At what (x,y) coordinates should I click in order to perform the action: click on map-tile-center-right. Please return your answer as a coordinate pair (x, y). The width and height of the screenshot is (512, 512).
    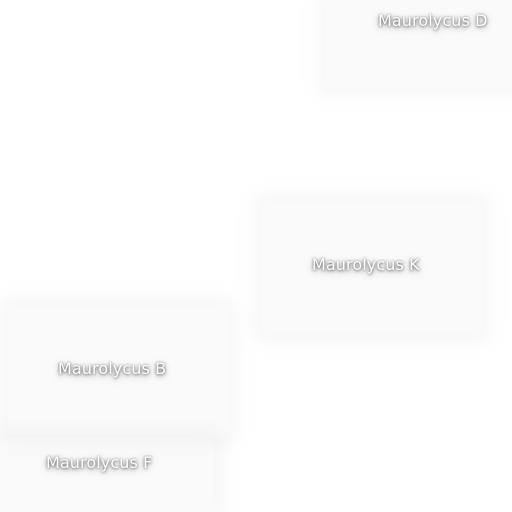
    Looking at the image, I should click on (372, 268).